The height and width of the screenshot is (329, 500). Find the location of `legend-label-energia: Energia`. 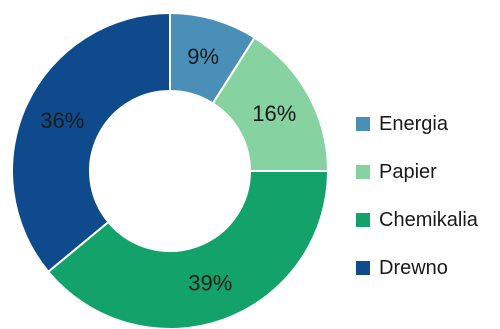

legend-label-energia: Energia is located at coordinates (413, 123).